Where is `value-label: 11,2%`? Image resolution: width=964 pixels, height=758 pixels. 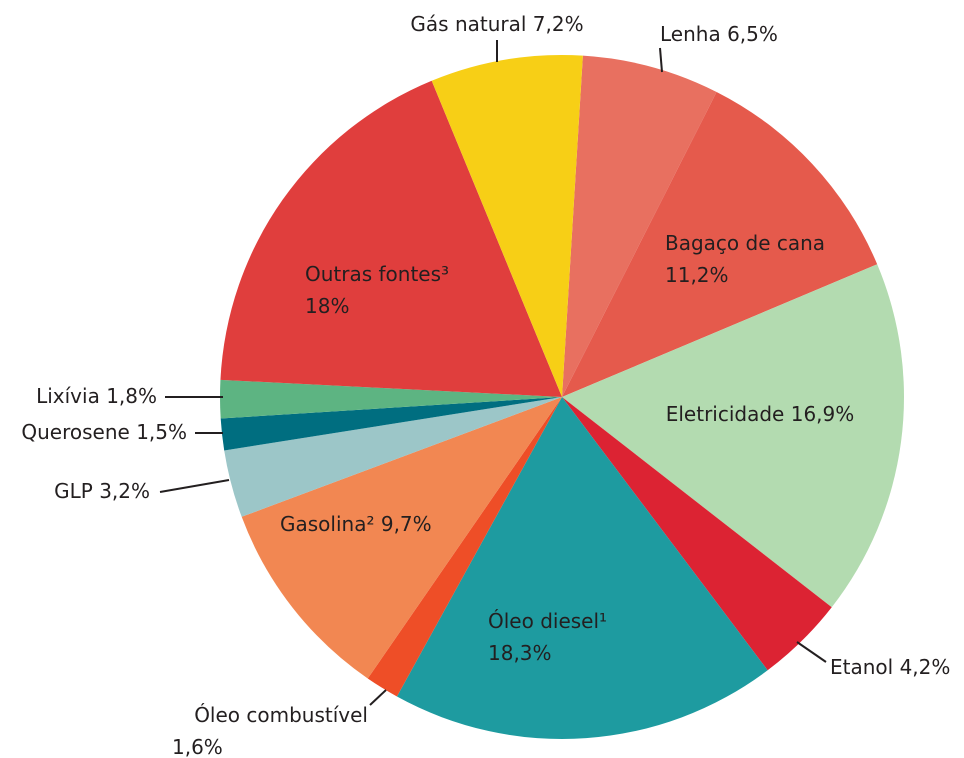 value-label: 11,2% is located at coordinates (697, 275).